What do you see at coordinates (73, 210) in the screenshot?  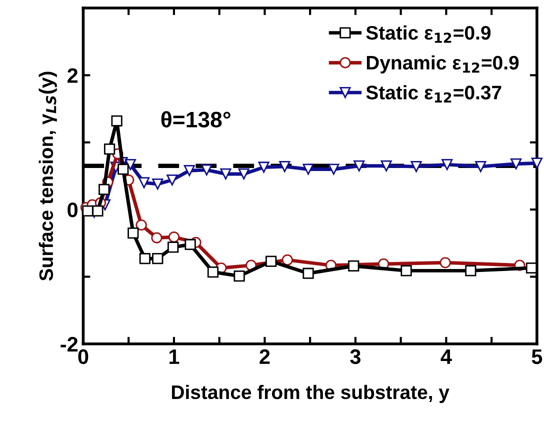 I see `y-tick-label: 0` at bounding box center [73, 210].